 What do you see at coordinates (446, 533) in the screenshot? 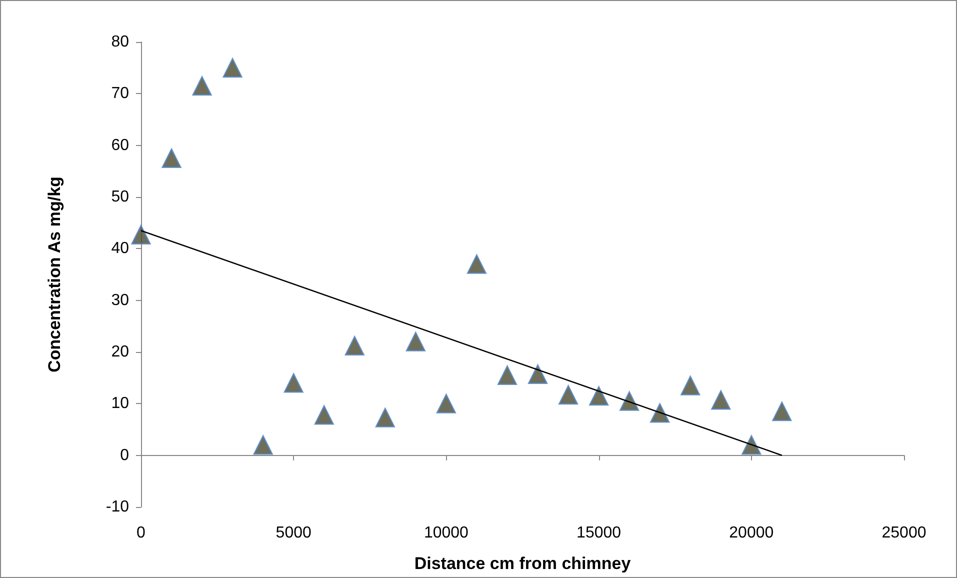
I see `x-tick-label: 10000` at bounding box center [446, 533].